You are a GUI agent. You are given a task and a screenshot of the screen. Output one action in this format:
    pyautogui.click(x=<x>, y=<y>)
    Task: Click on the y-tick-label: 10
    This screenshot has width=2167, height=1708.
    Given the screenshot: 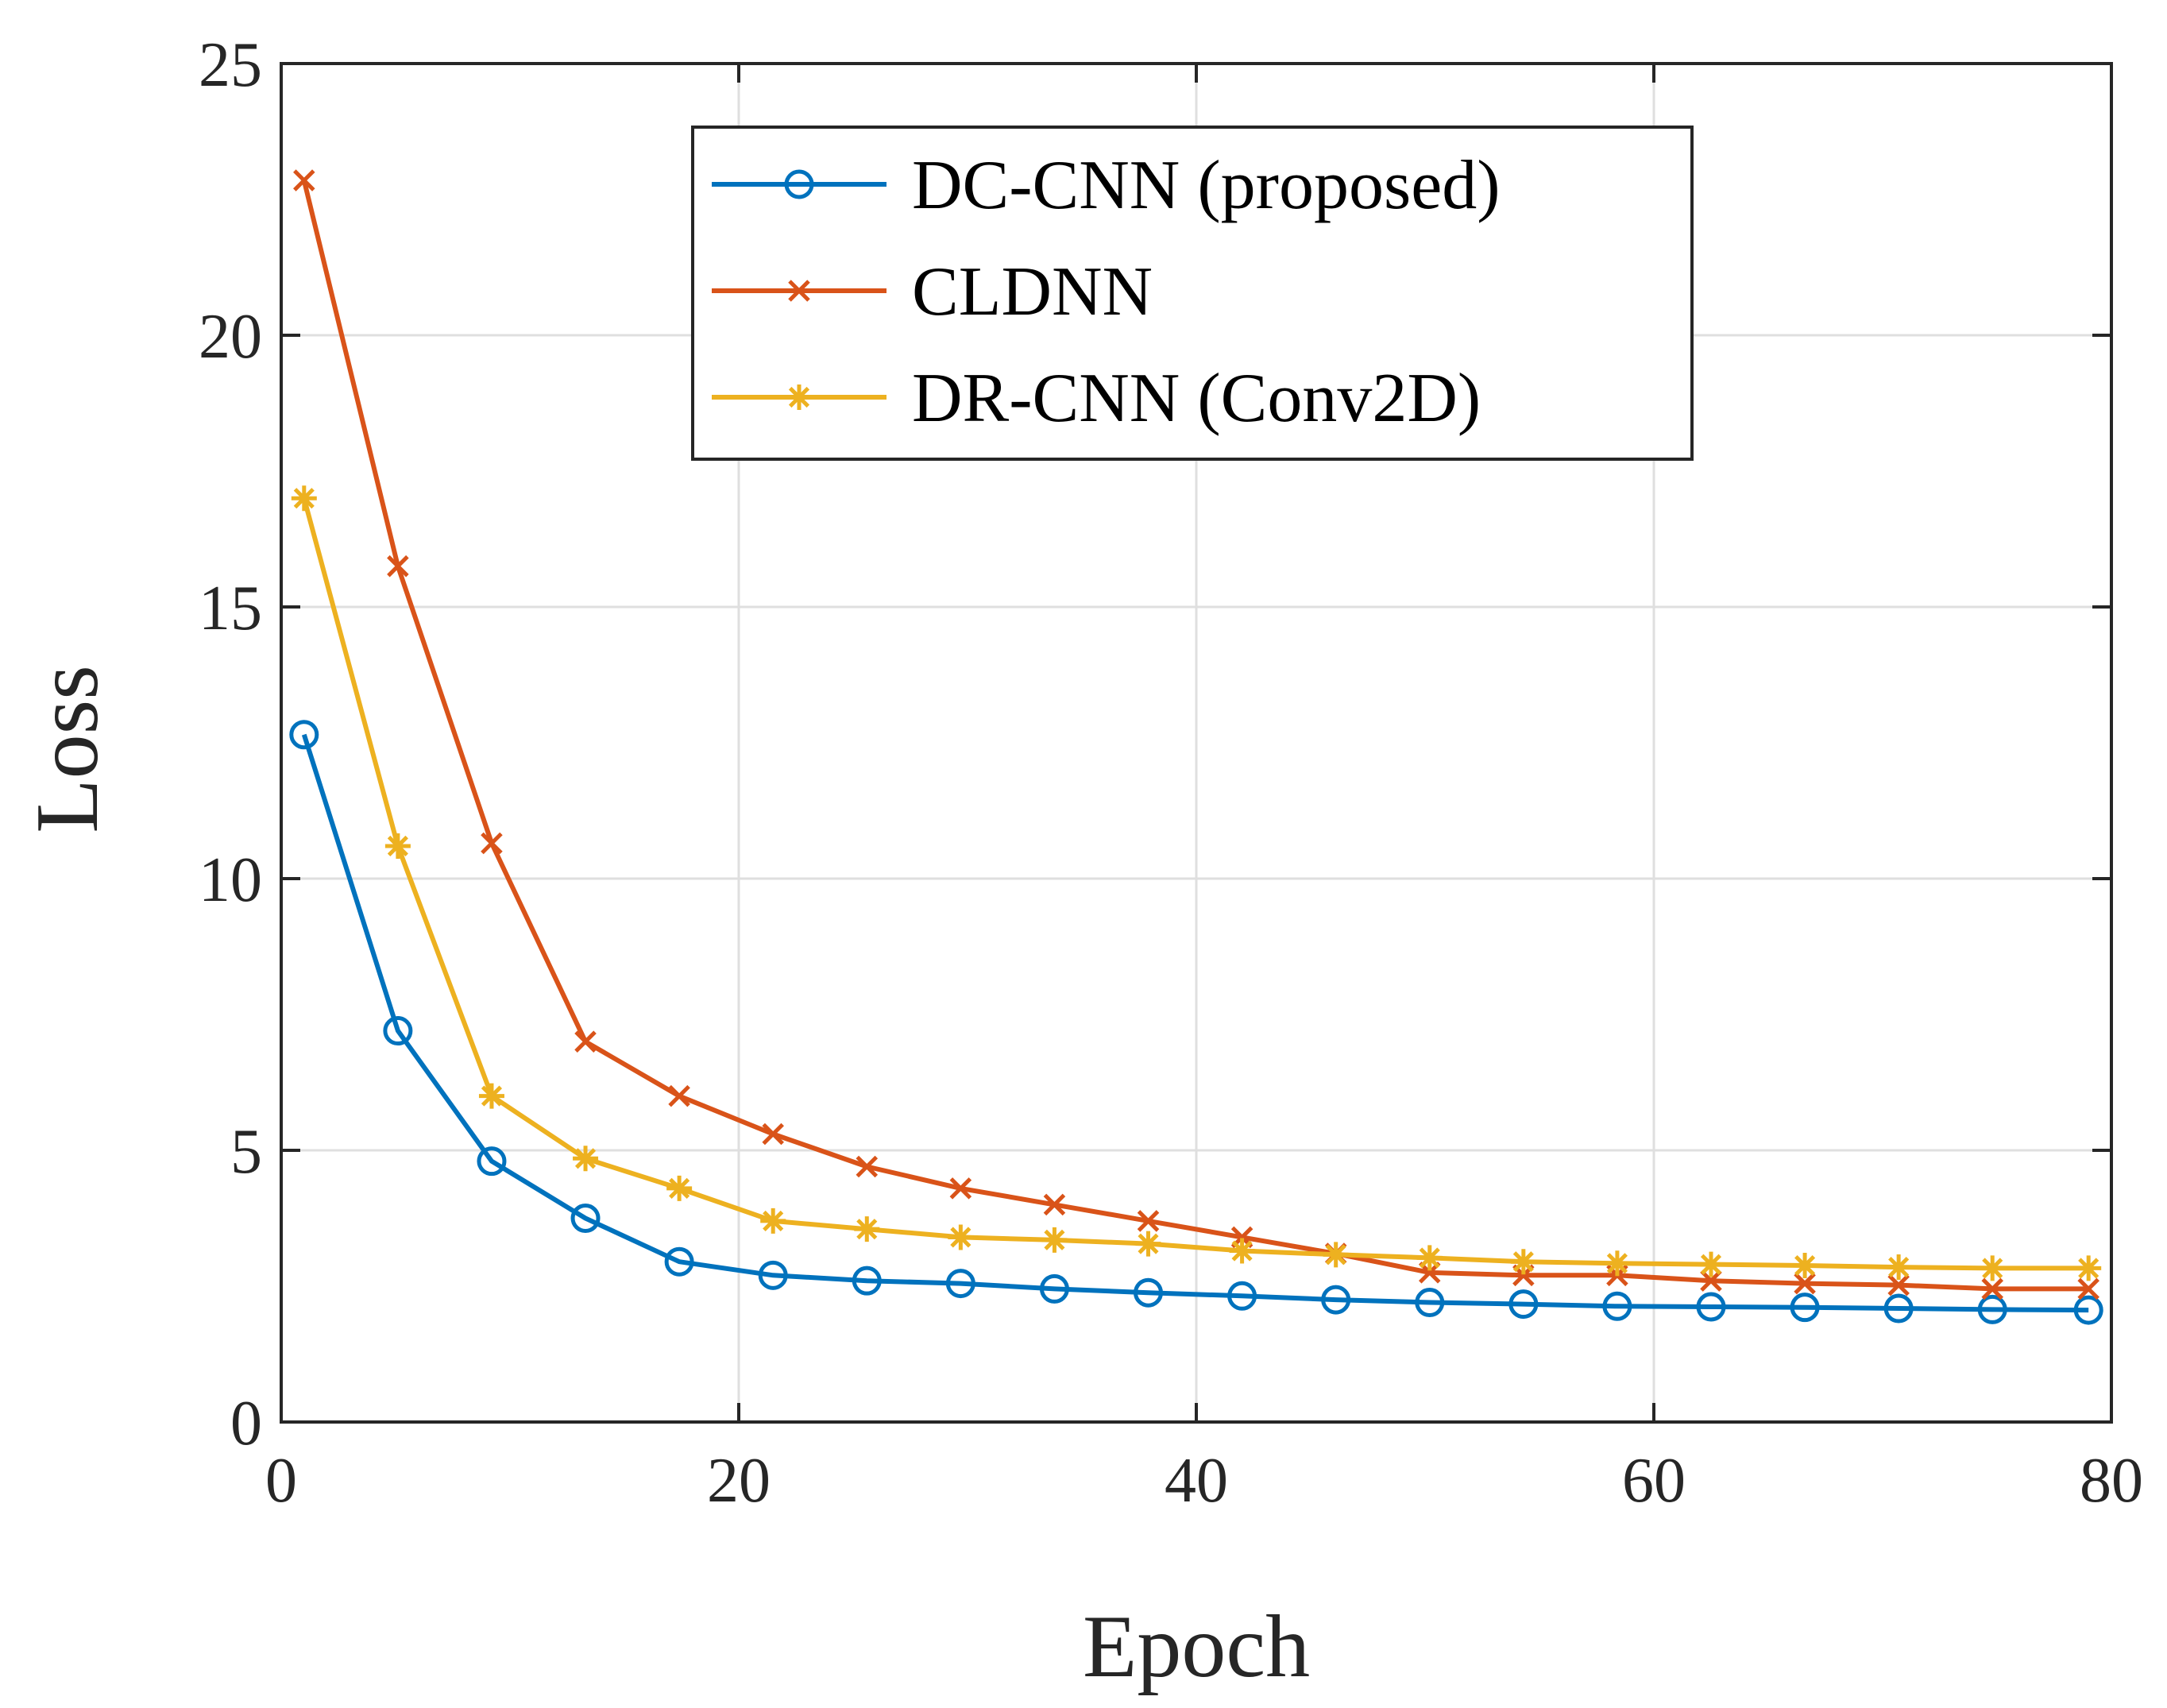 What is the action you would take?
    pyautogui.click(x=230, y=880)
    